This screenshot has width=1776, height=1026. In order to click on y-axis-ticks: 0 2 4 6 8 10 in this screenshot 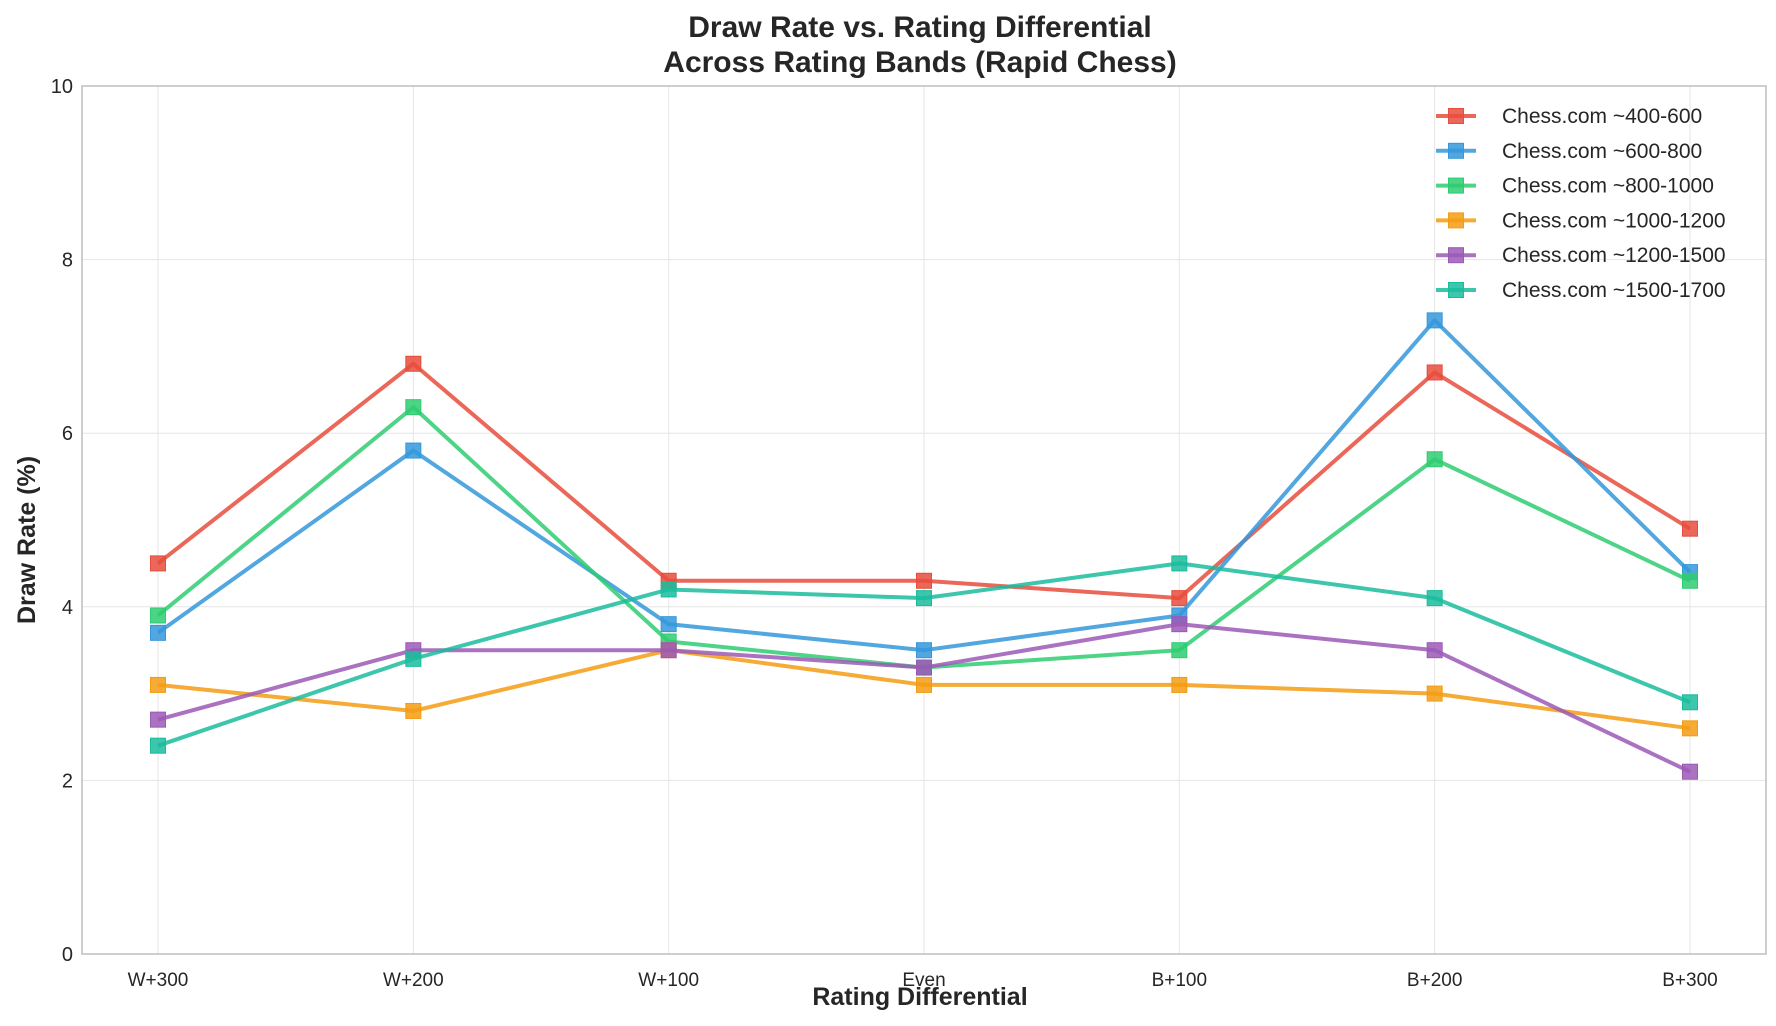, I will do `click(62, 521)`.